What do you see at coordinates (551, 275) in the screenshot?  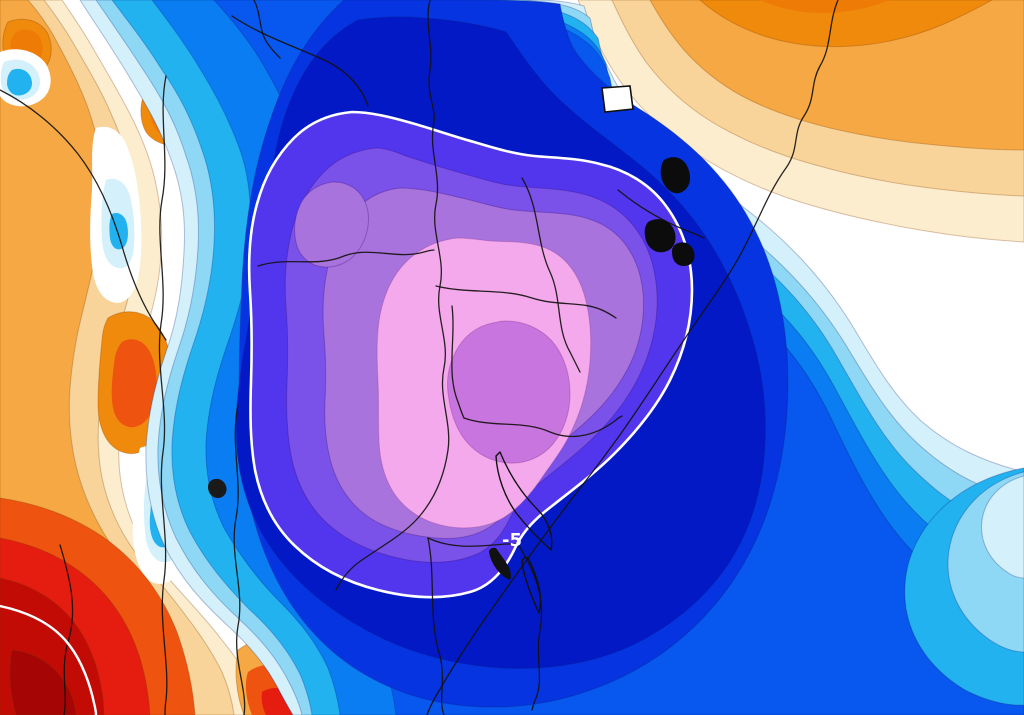 I see `boundary-state1` at bounding box center [551, 275].